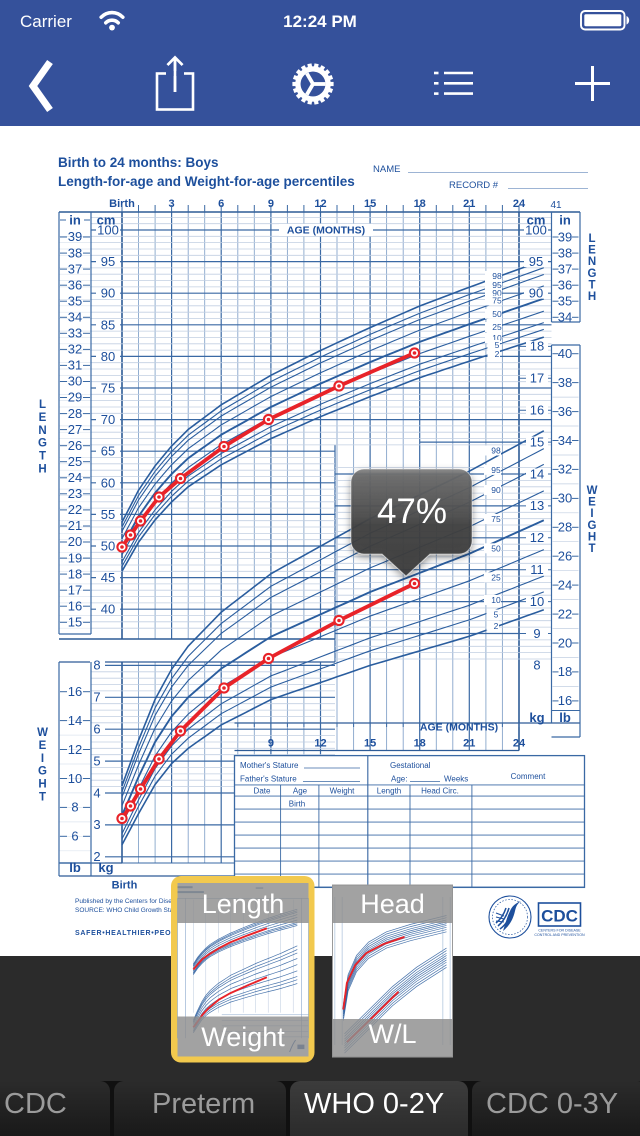  I want to click on svg-text: W/L, so click(392, 1034).